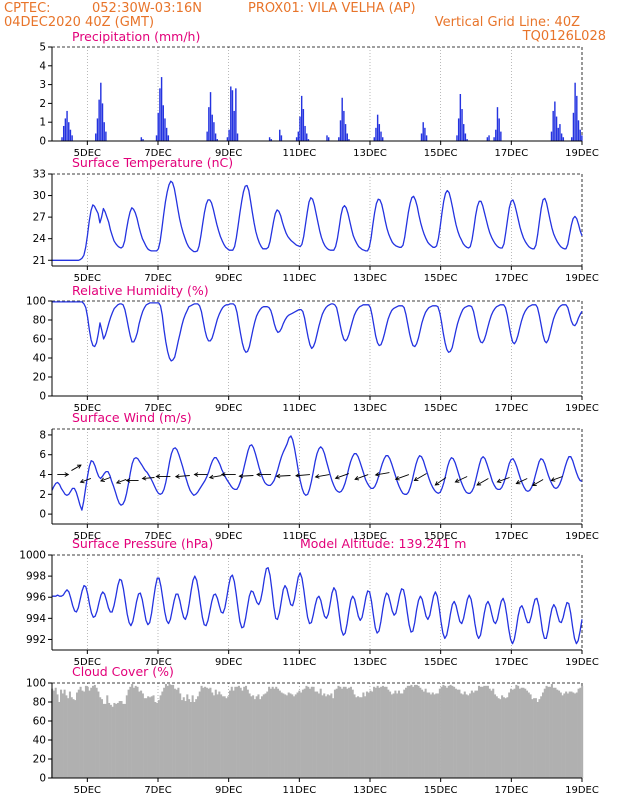 The image size is (618, 800). Describe the element at coordinates (582, 408) in the screenshot. I see `x-tick-label: 19DEC` at that location.